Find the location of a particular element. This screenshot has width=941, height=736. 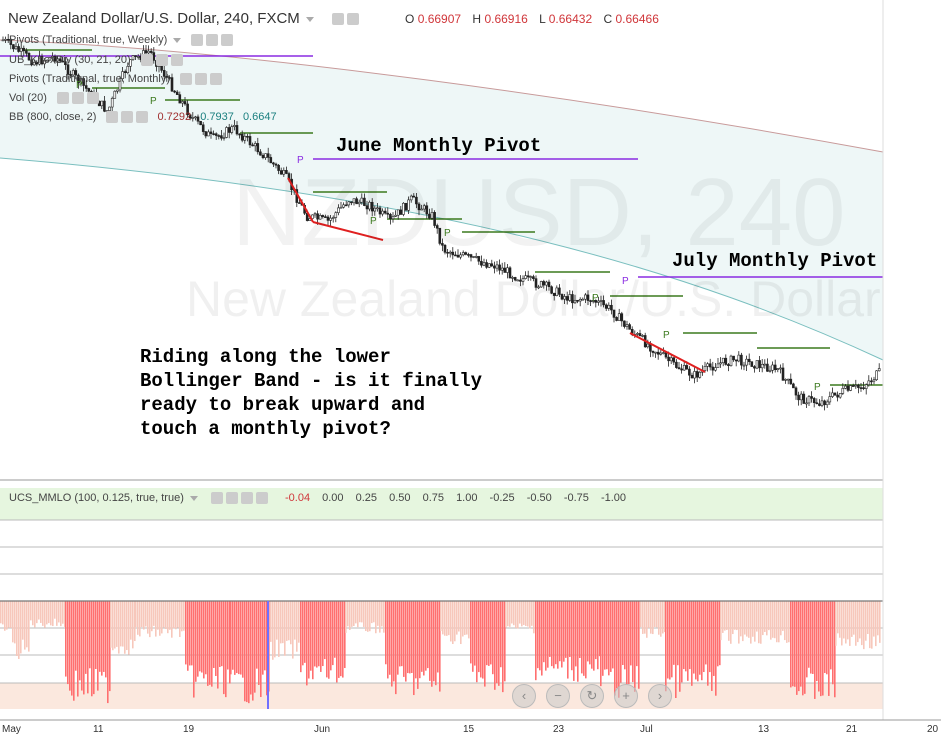

scroll-right-button: › is located at coordinates (660, 696).